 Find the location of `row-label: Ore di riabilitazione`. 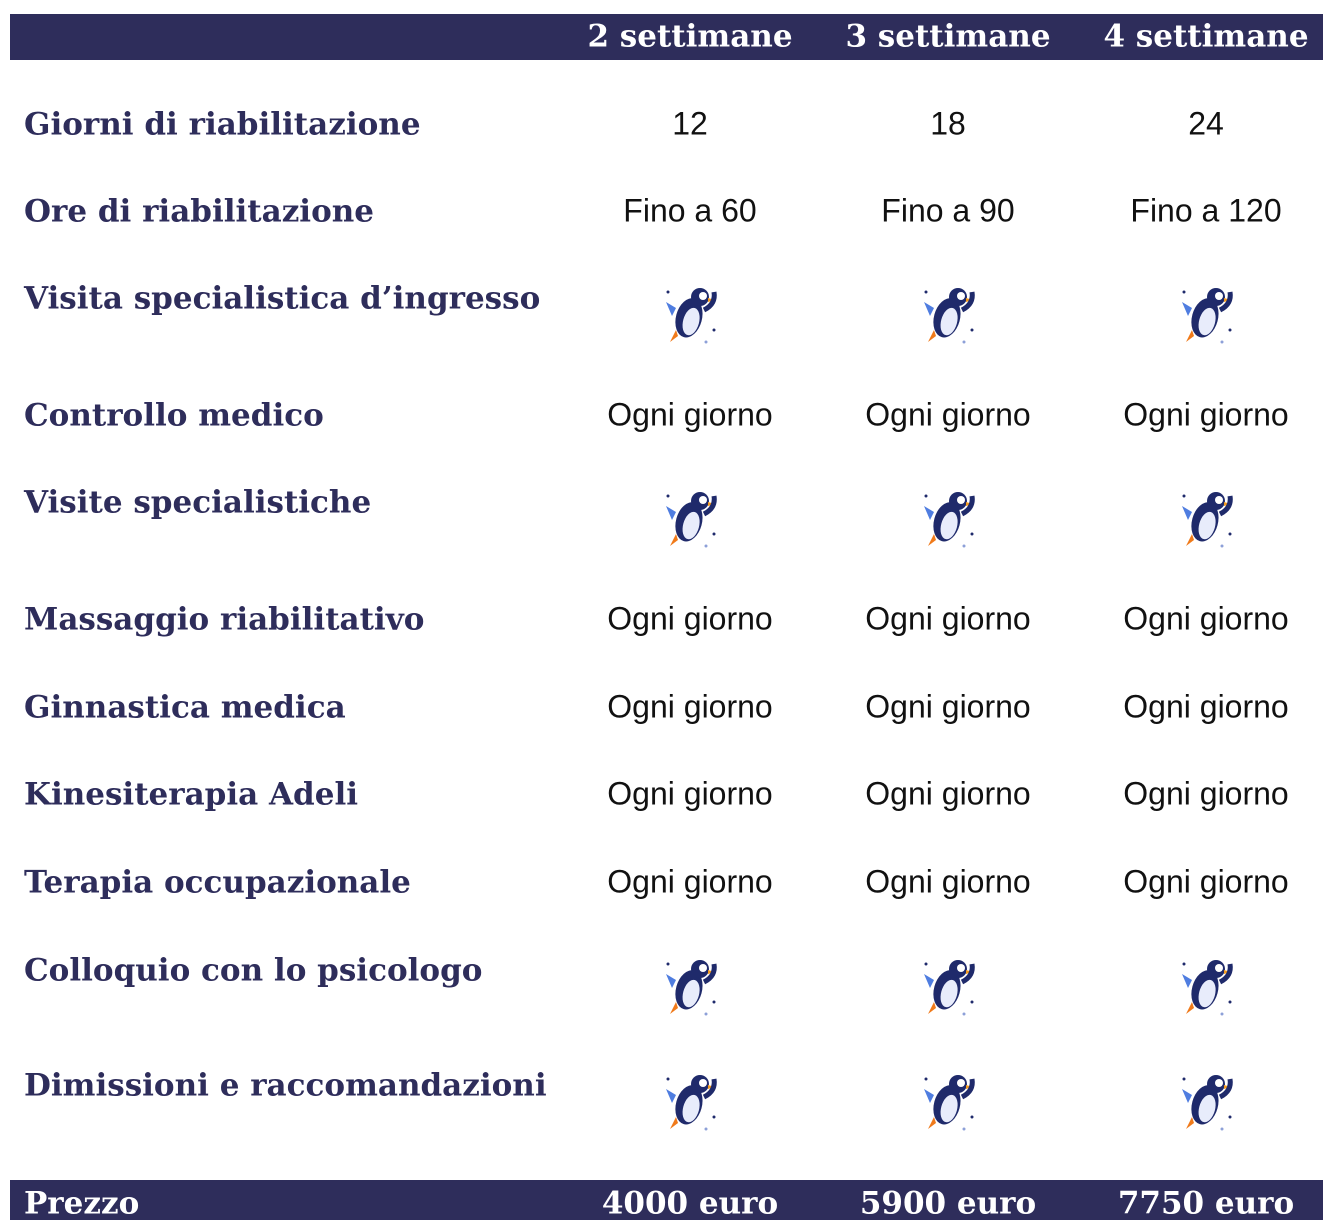

row-label: Ore di riabilitazione is located at coordinates (199, 212).